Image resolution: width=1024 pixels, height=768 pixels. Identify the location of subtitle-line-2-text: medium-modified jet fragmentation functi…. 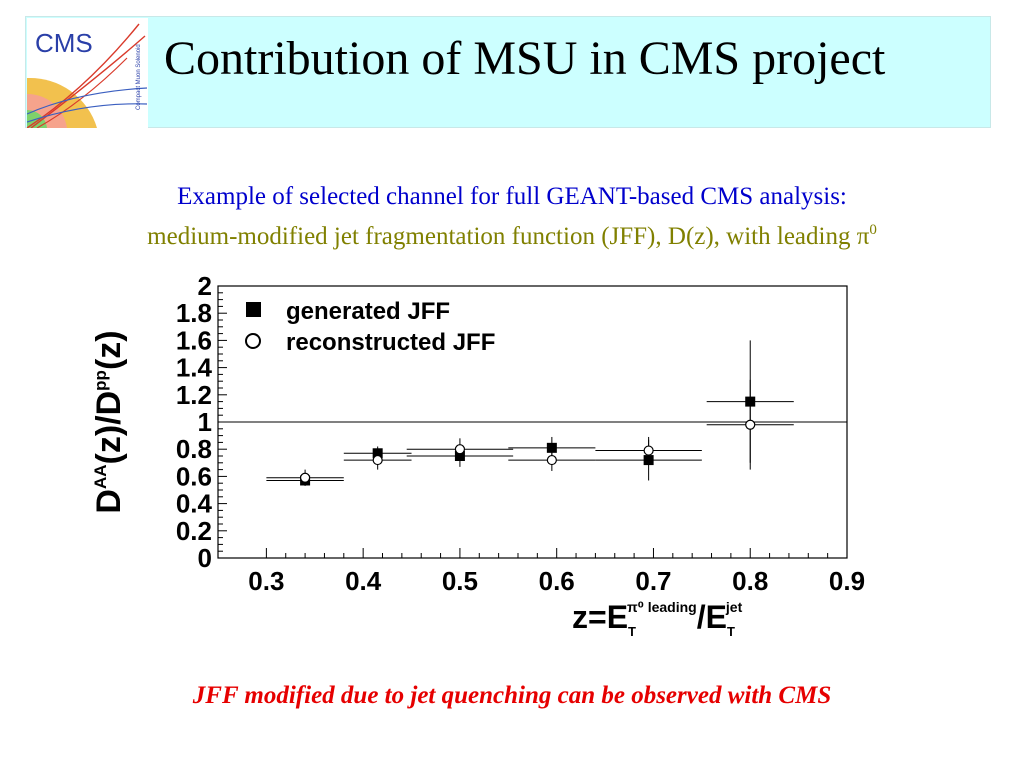
(508, 236).